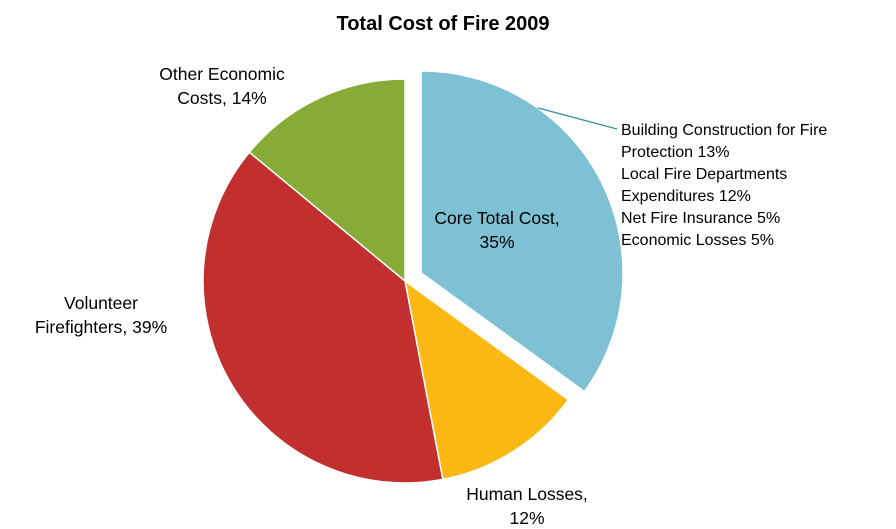 The width and height of the screenshot is (896, 529). I want to click on chart-title: Total Cost of Fire 2009, so click(442, 24).